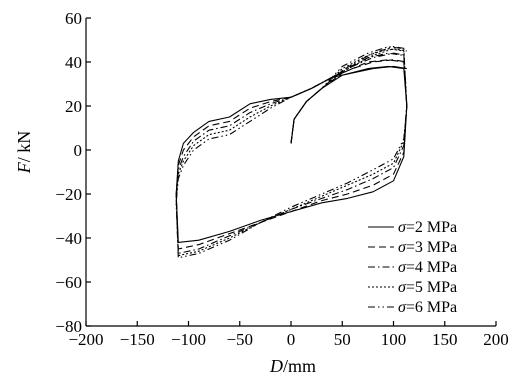 This screenshot has height=378, width=519. What do you see at coordinates (73, 106) in the screenshot?
I see `y-tick-label: 20` at bounding box center [73, 106].